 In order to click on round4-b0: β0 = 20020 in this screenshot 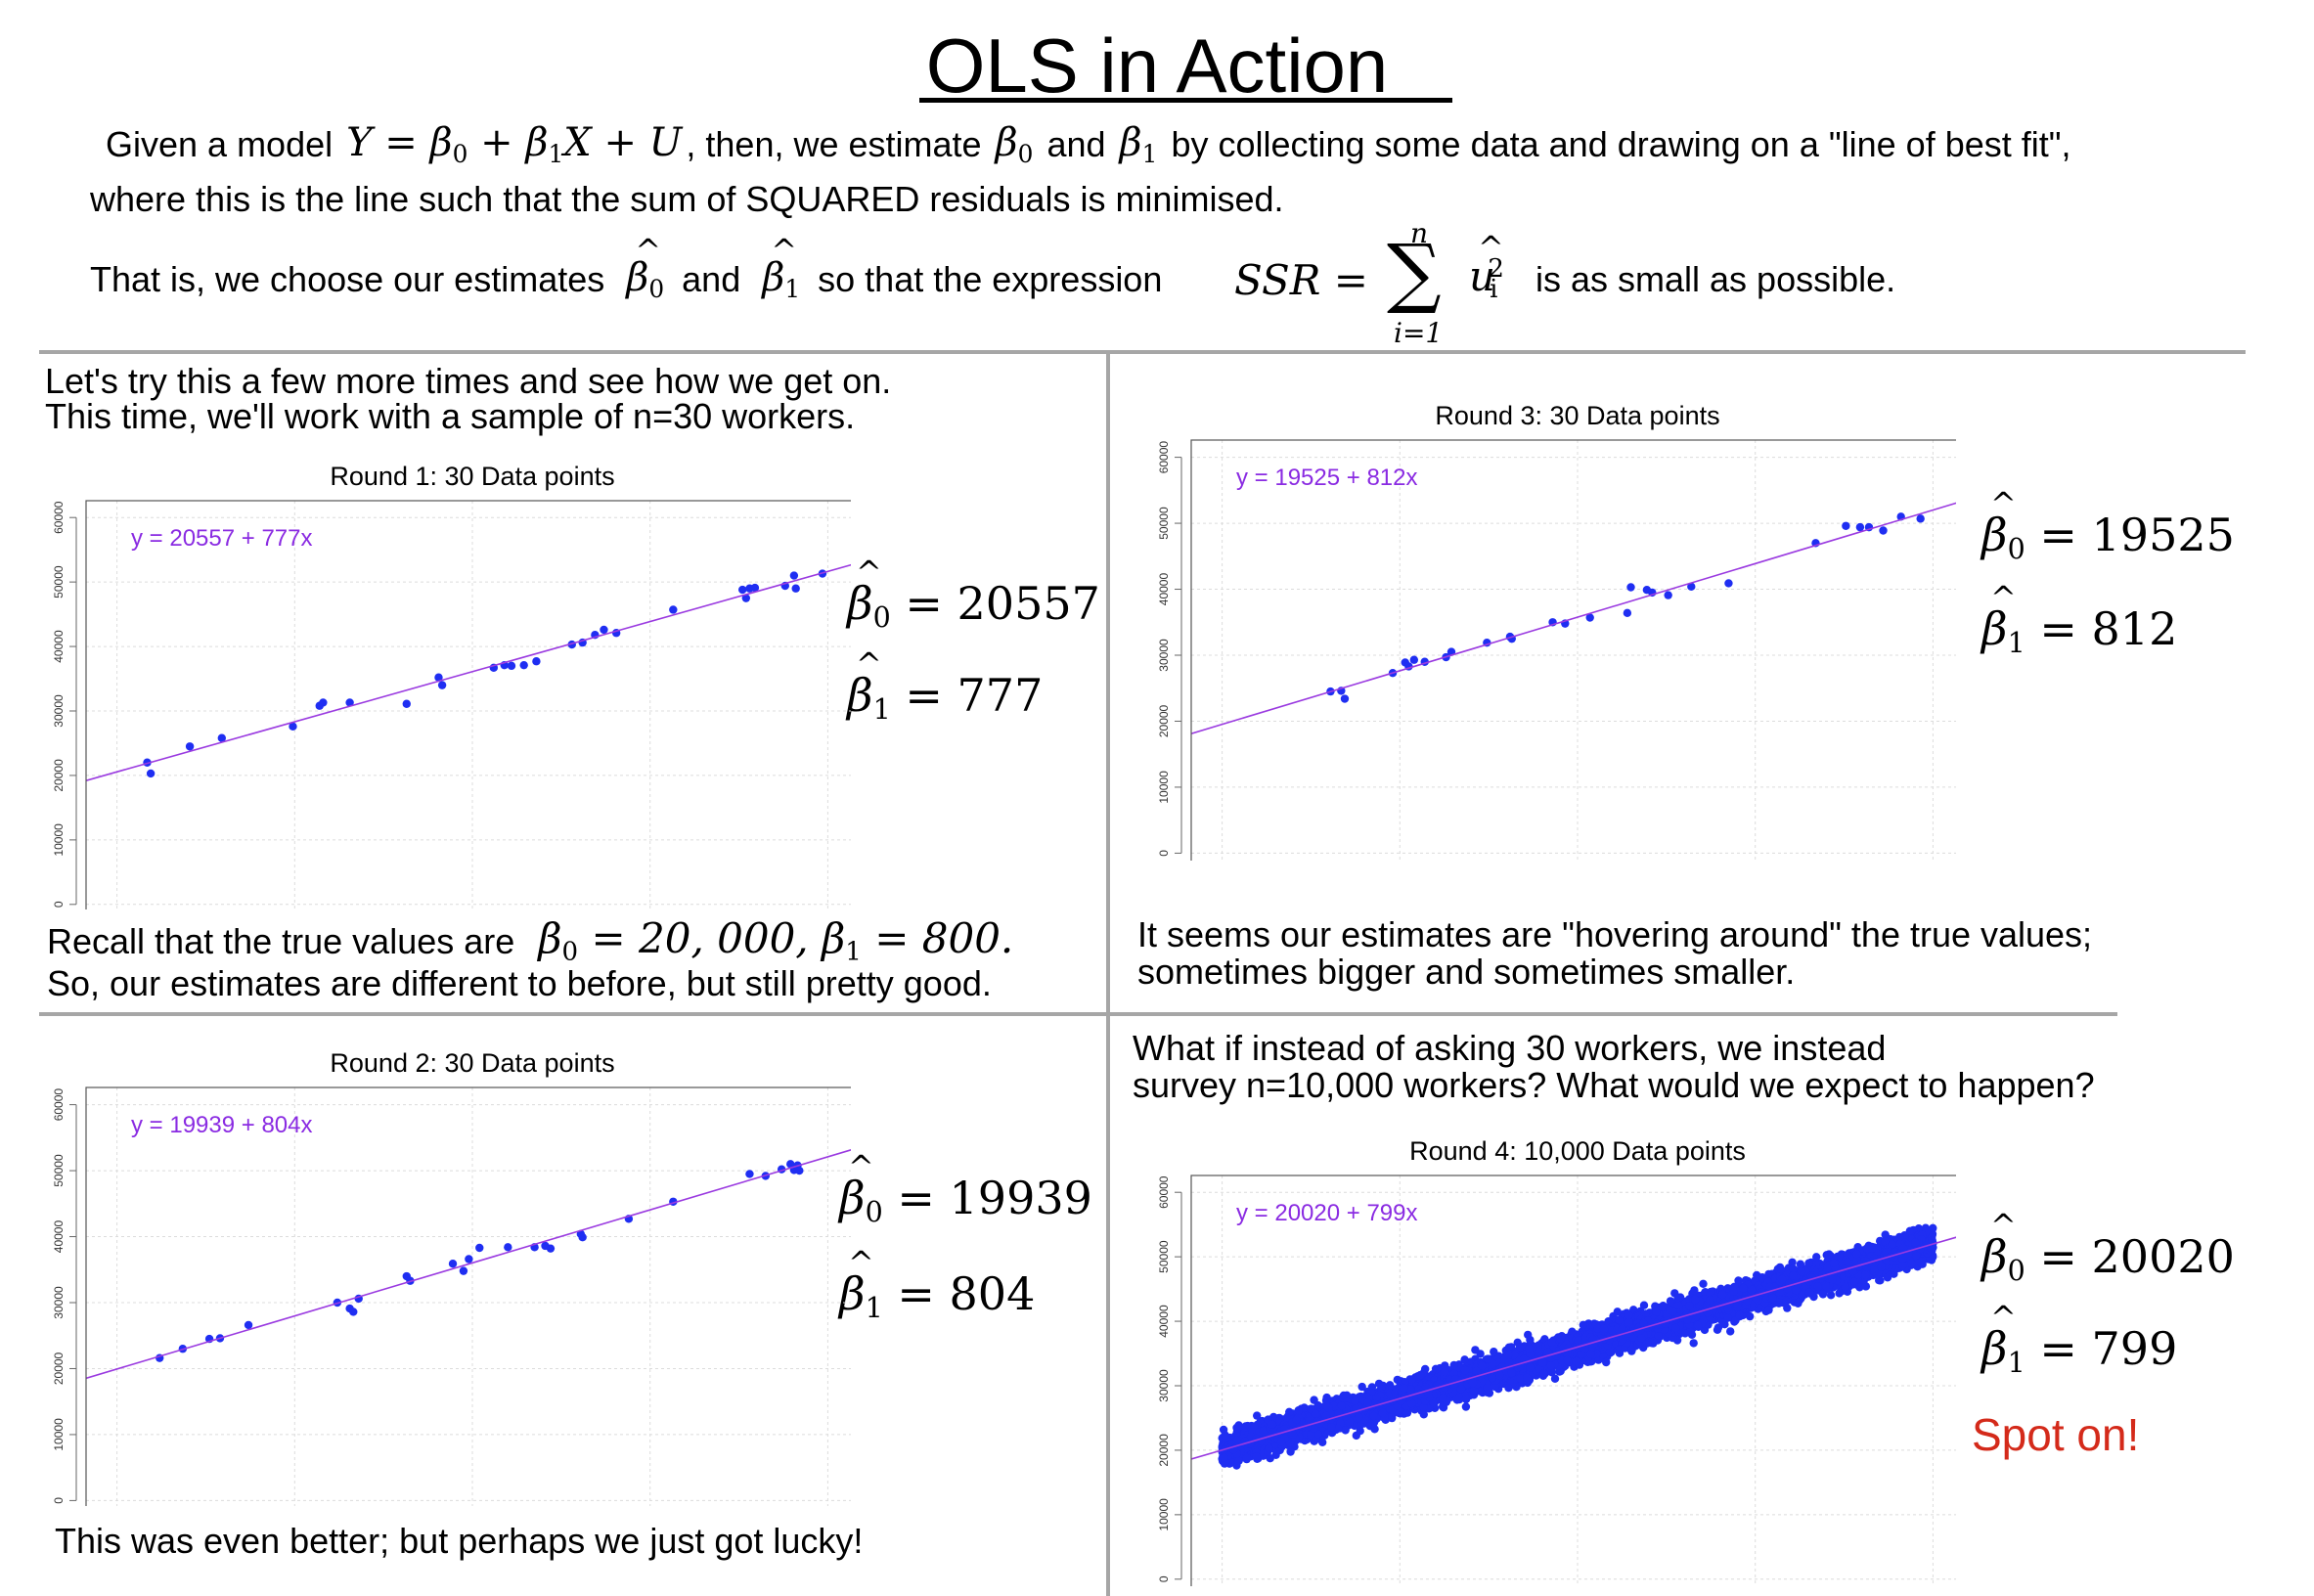, I will do `click(2108, 1247)`.